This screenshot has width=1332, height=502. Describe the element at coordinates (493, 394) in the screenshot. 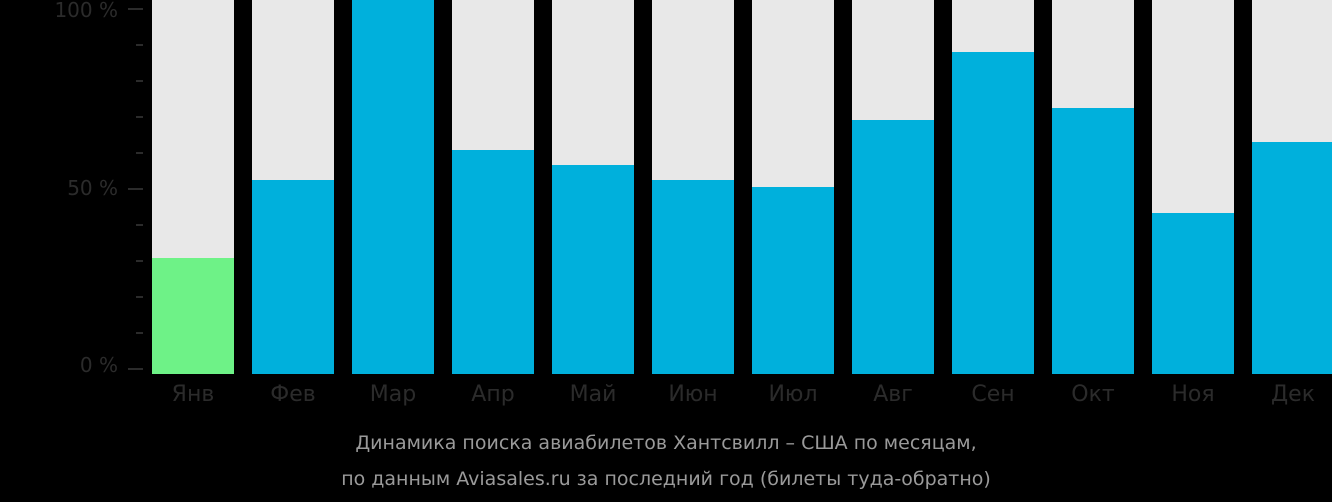

I see `x-axis-label: Апр` at that location.